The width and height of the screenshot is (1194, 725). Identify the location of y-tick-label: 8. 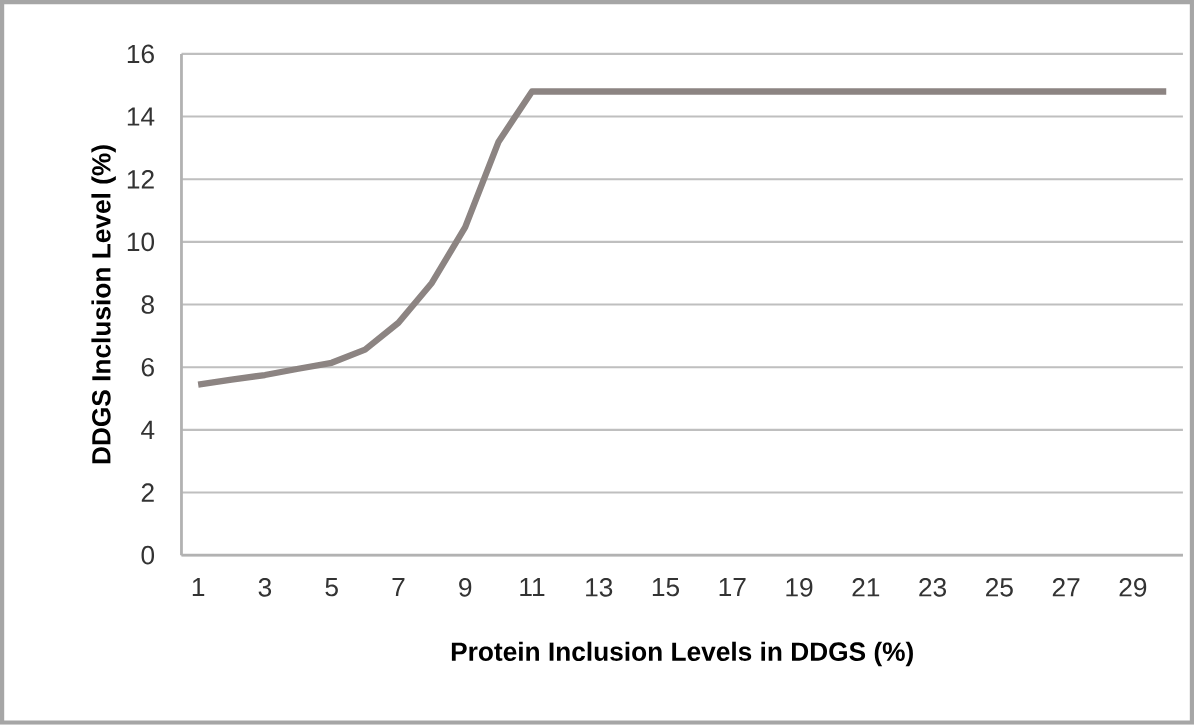
(147, 305).